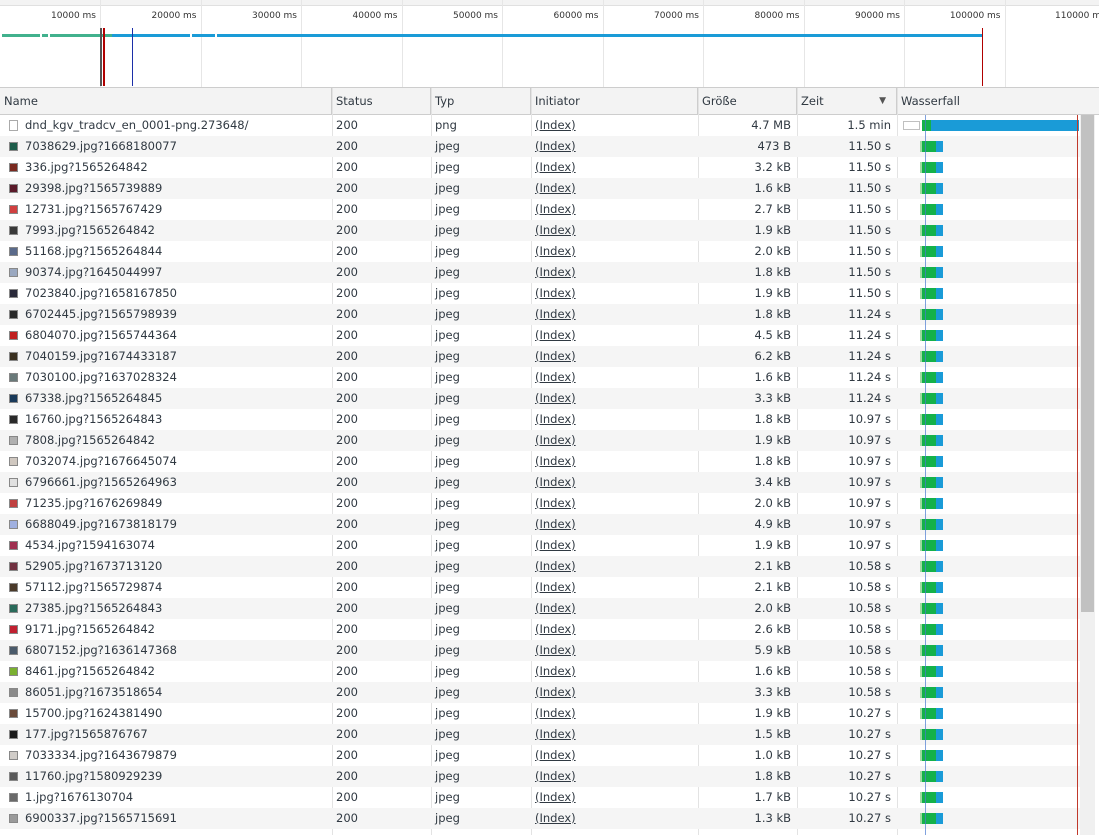 Image resolution: width=1099 pixels, height=835 pixels. What do you see at coordinates (166, 101) in the screenshot?
I see `column-header-name: Name` at bounding box center [166, 101].